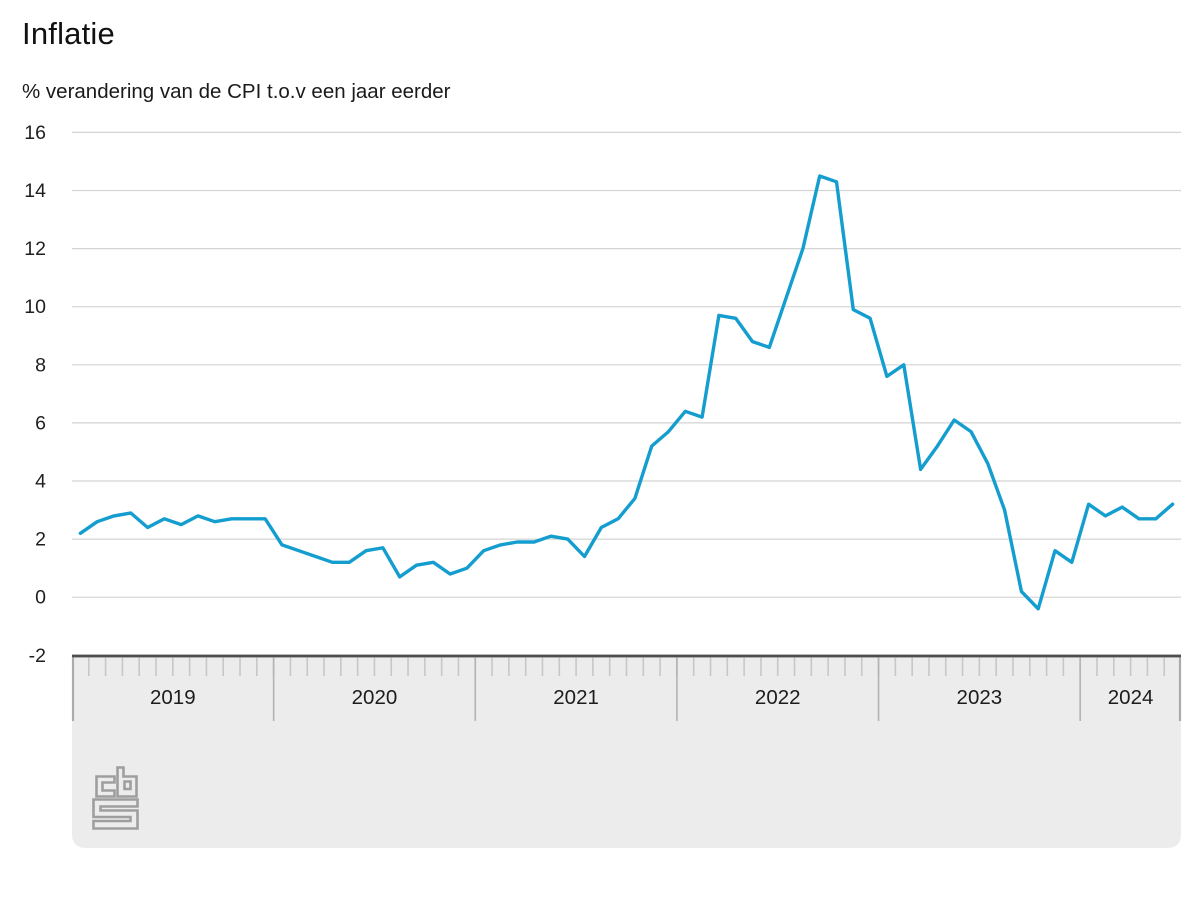 This screenshot has height=900, width=1200. I want to click on cbs-logo-c, so click(105, 786).